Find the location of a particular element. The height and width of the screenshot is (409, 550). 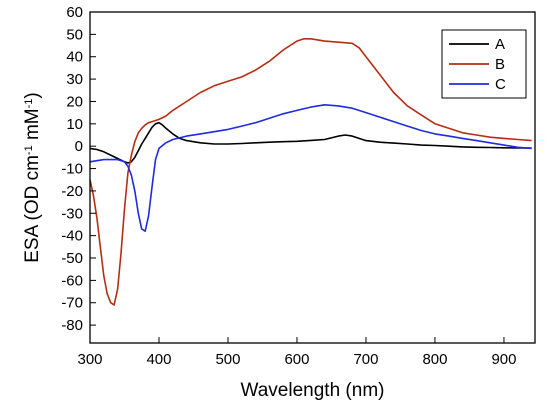

y-tick-label-0: 0 is located at coordinates (79, 146).